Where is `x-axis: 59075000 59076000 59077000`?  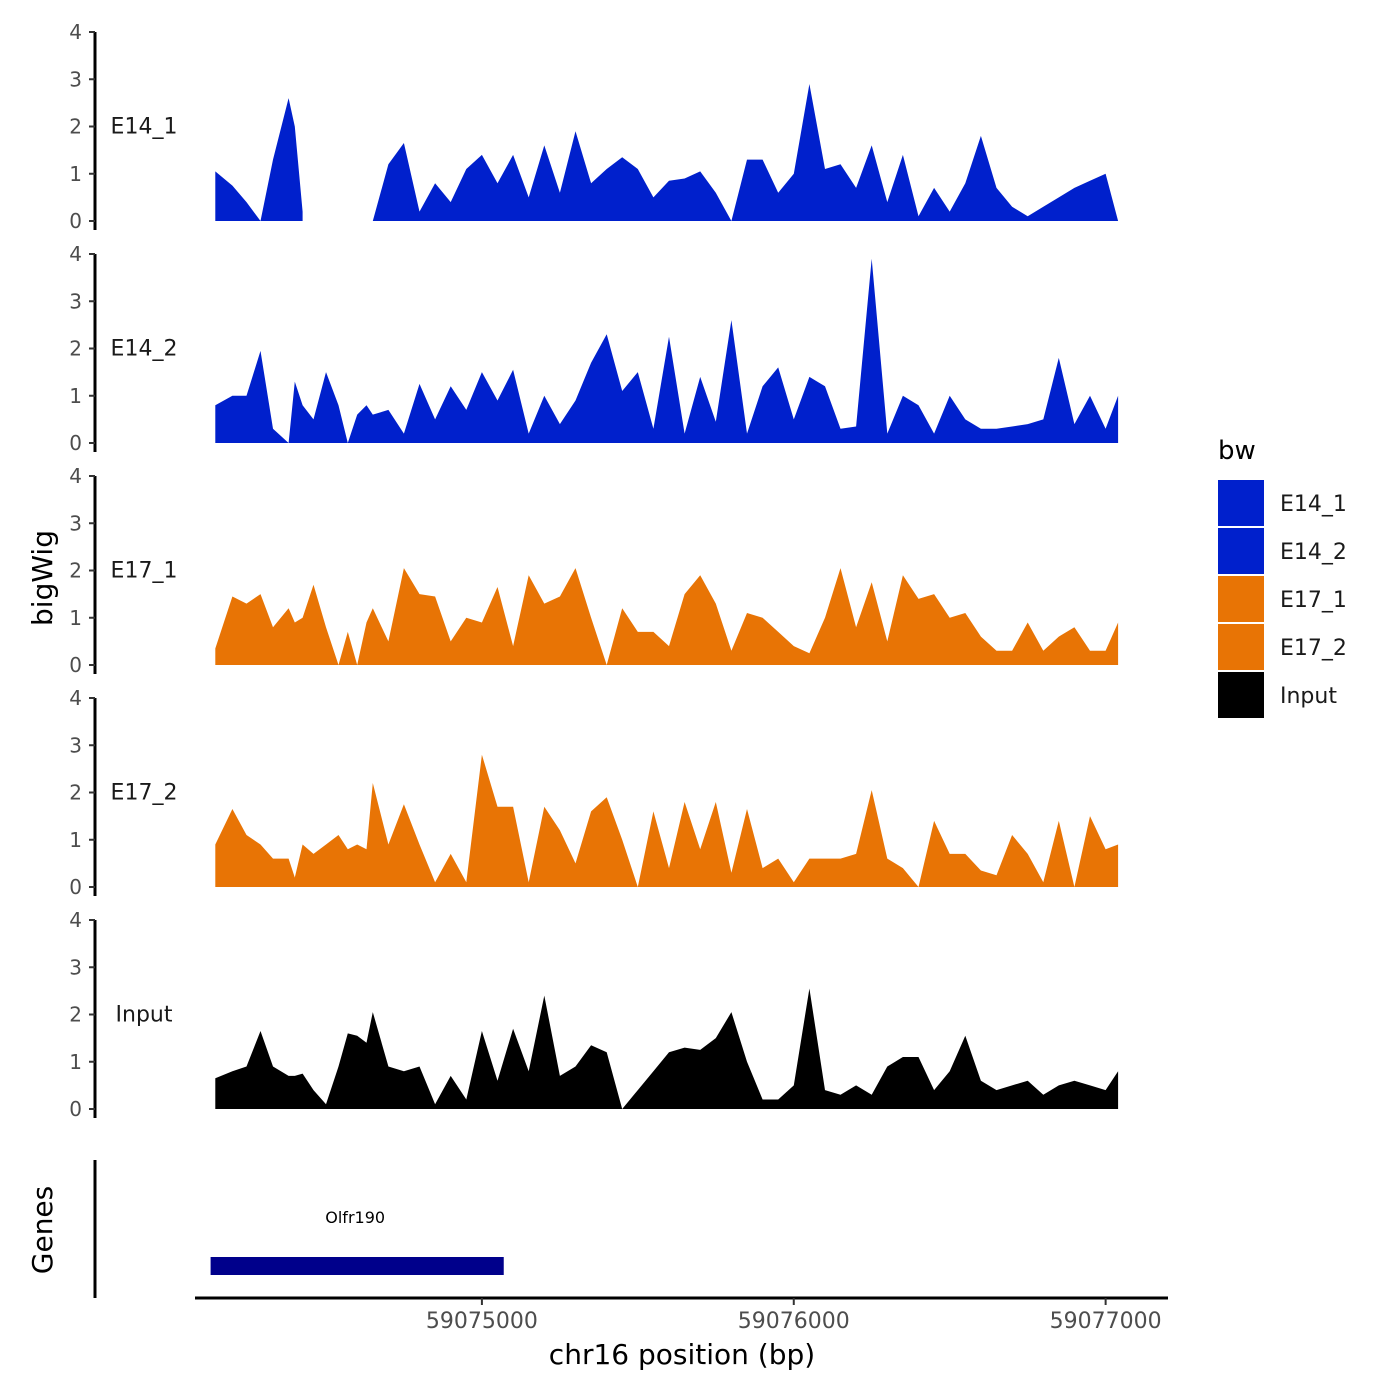
x-axis: 59075000 59076000 59077000 is located at coordinates (681, 1315).